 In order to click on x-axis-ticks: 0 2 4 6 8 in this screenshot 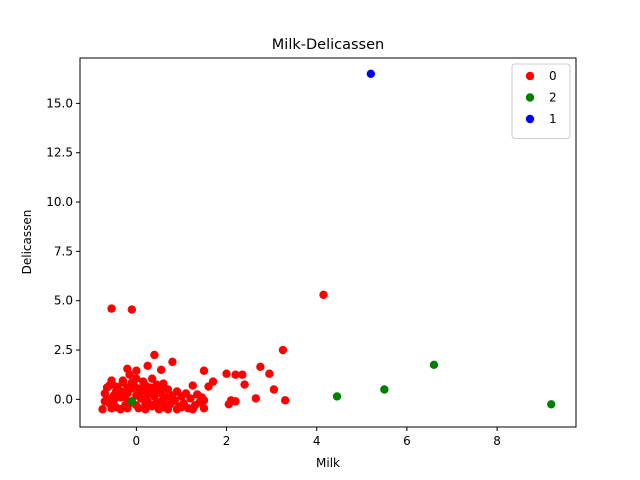, I will do `click(317, 437)`.